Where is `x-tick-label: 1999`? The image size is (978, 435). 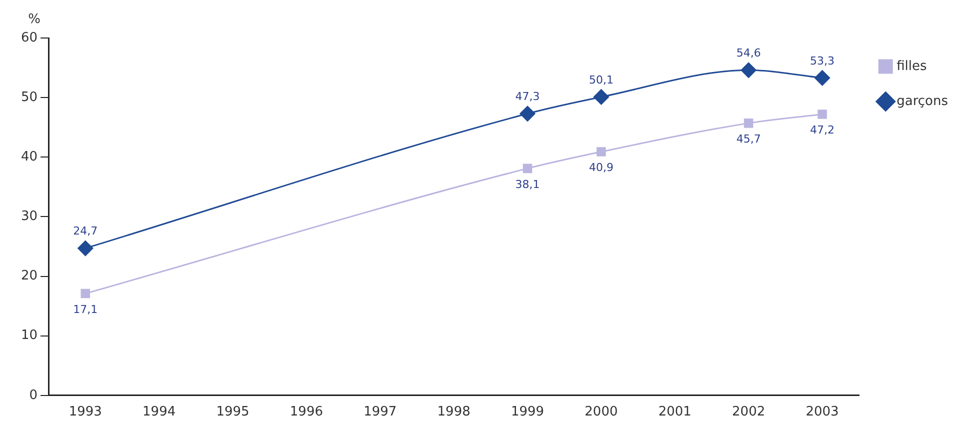
x-tick-label: 1999 is located at coordinates (527, 412).